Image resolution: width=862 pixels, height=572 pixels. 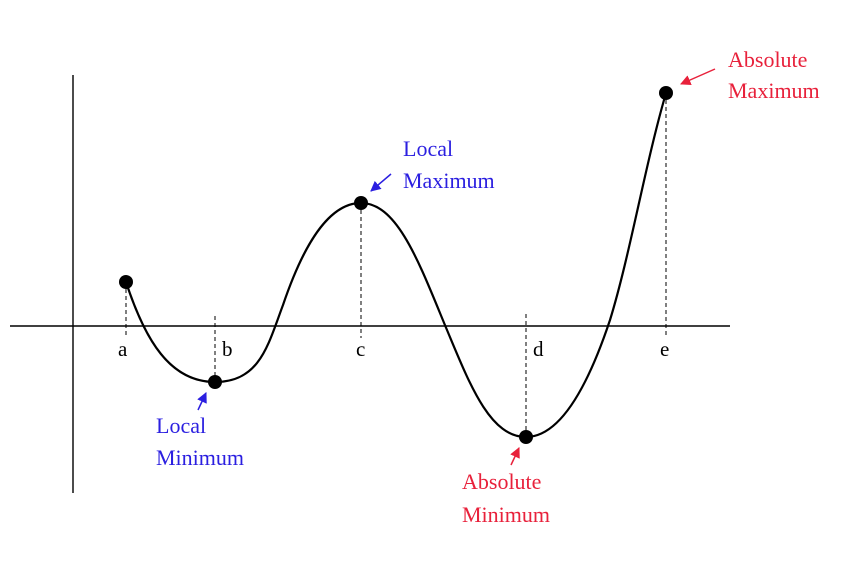 What do you see at coordinates (428, 148) in the screenshot?
I see `local-max-label-line1: Local` at bounding box center [428, 148].